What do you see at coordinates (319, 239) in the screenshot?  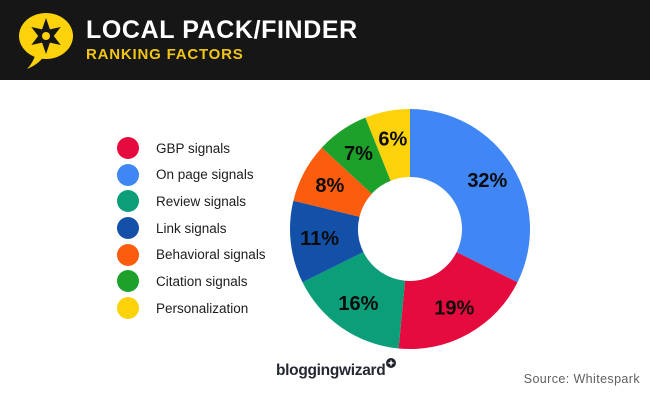 I see `slice-value-label: 11%` at bounding box center [319, 239].